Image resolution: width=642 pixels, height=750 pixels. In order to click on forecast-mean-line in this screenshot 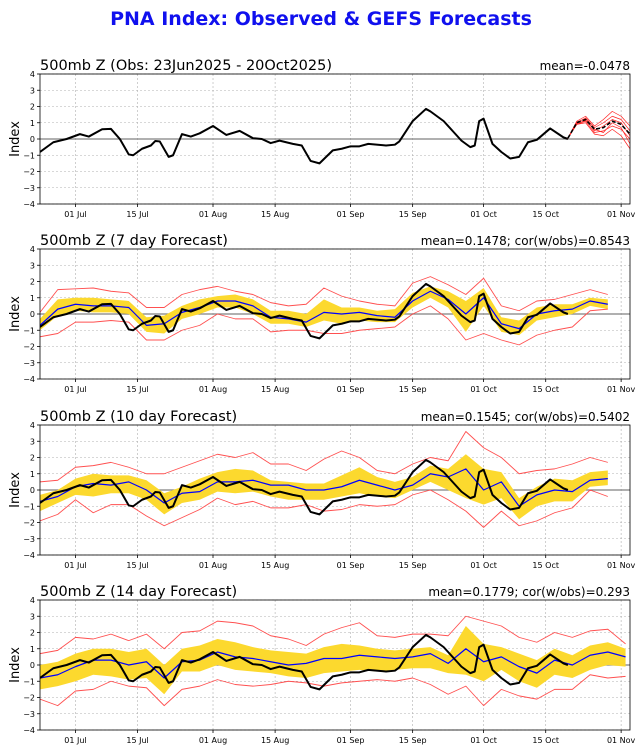, I will do `click(324, 487)`.